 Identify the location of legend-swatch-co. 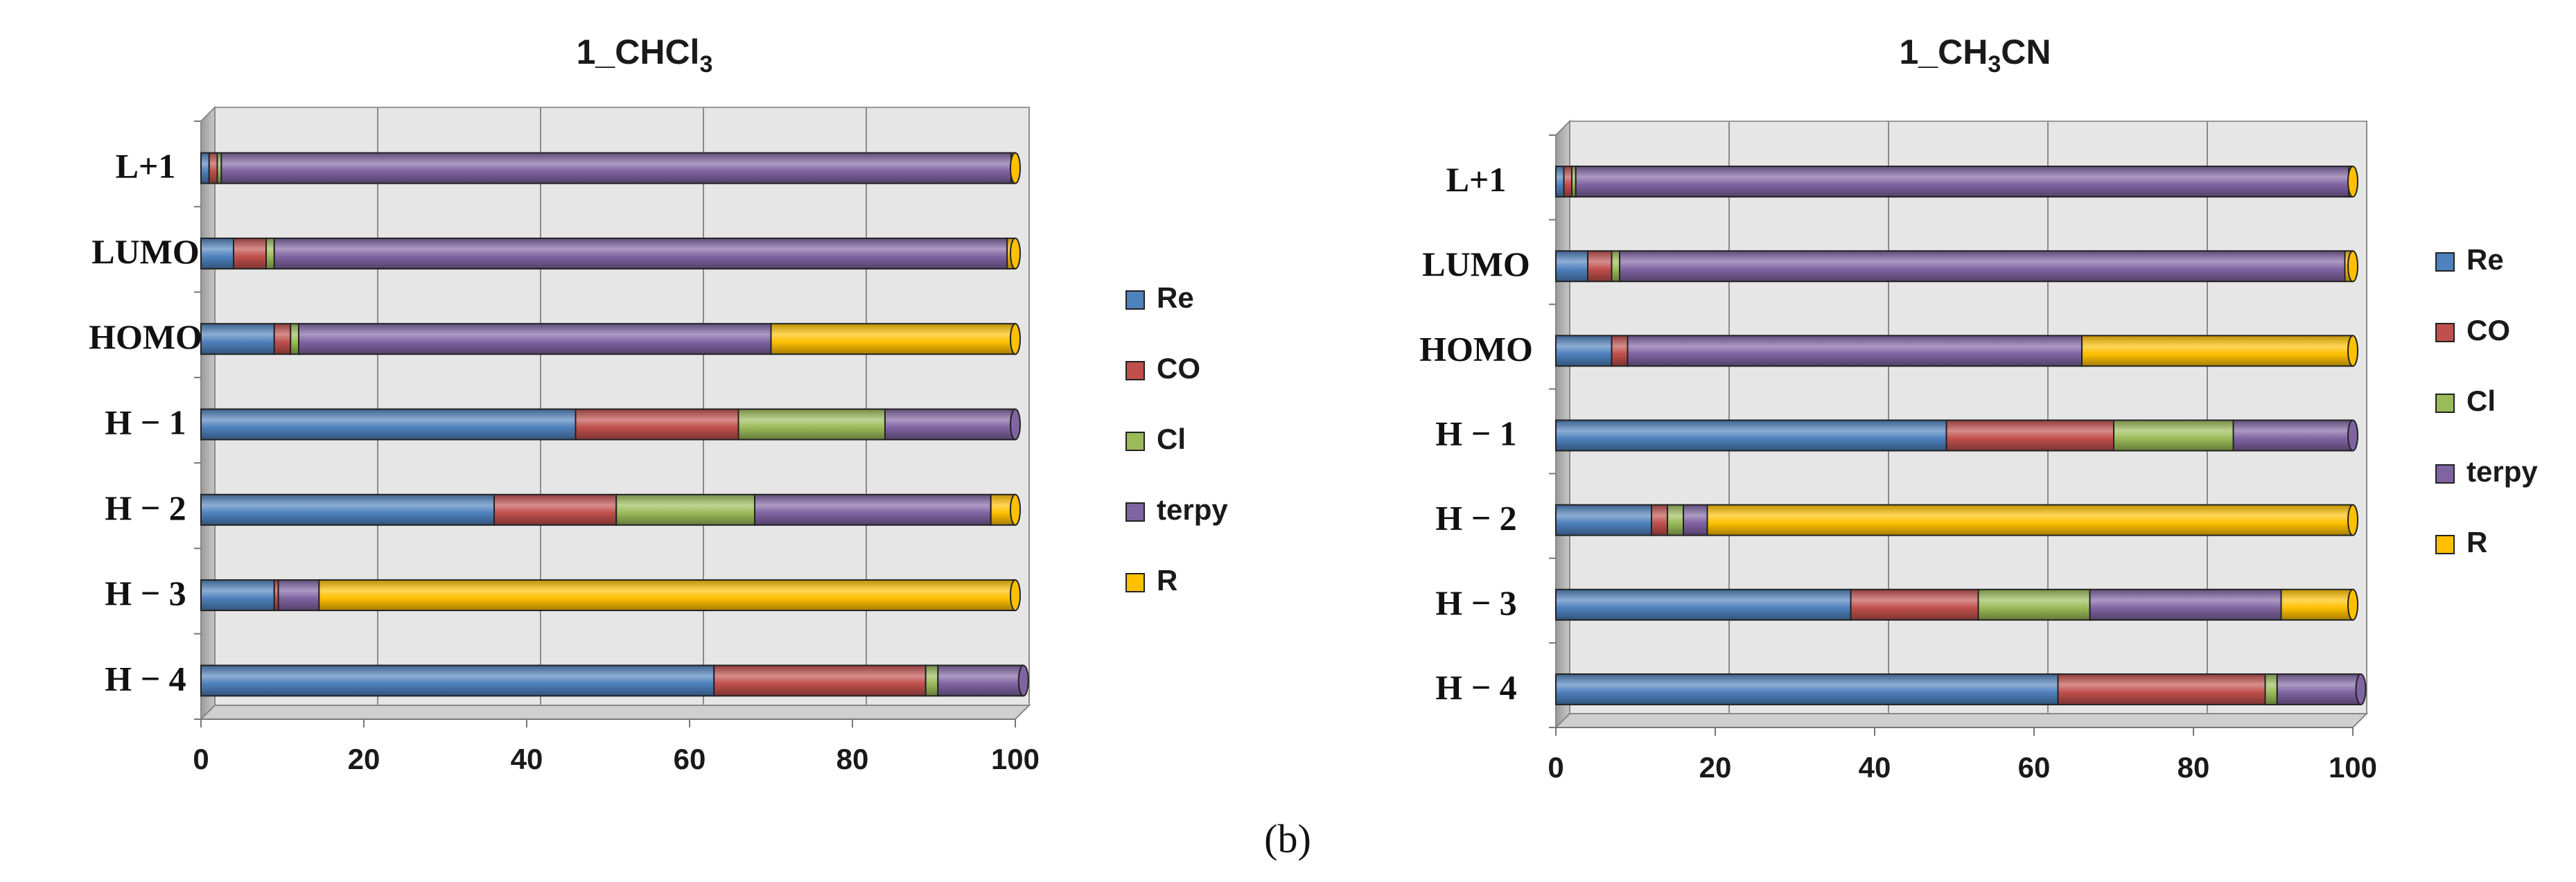
(1135, 370).